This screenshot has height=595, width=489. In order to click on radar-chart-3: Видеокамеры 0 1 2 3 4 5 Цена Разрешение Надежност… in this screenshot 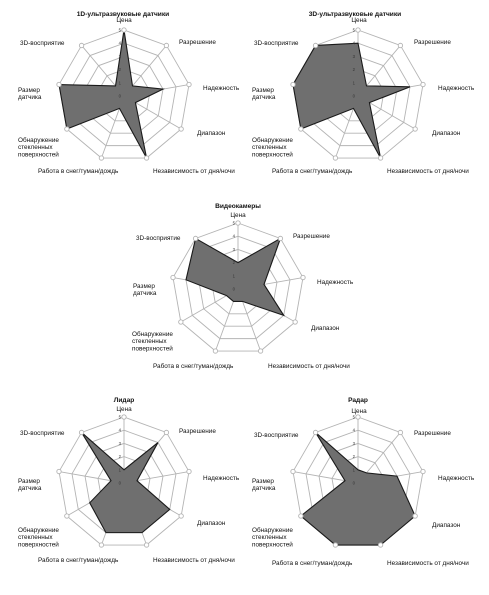, I will do `click(243, 286)`.